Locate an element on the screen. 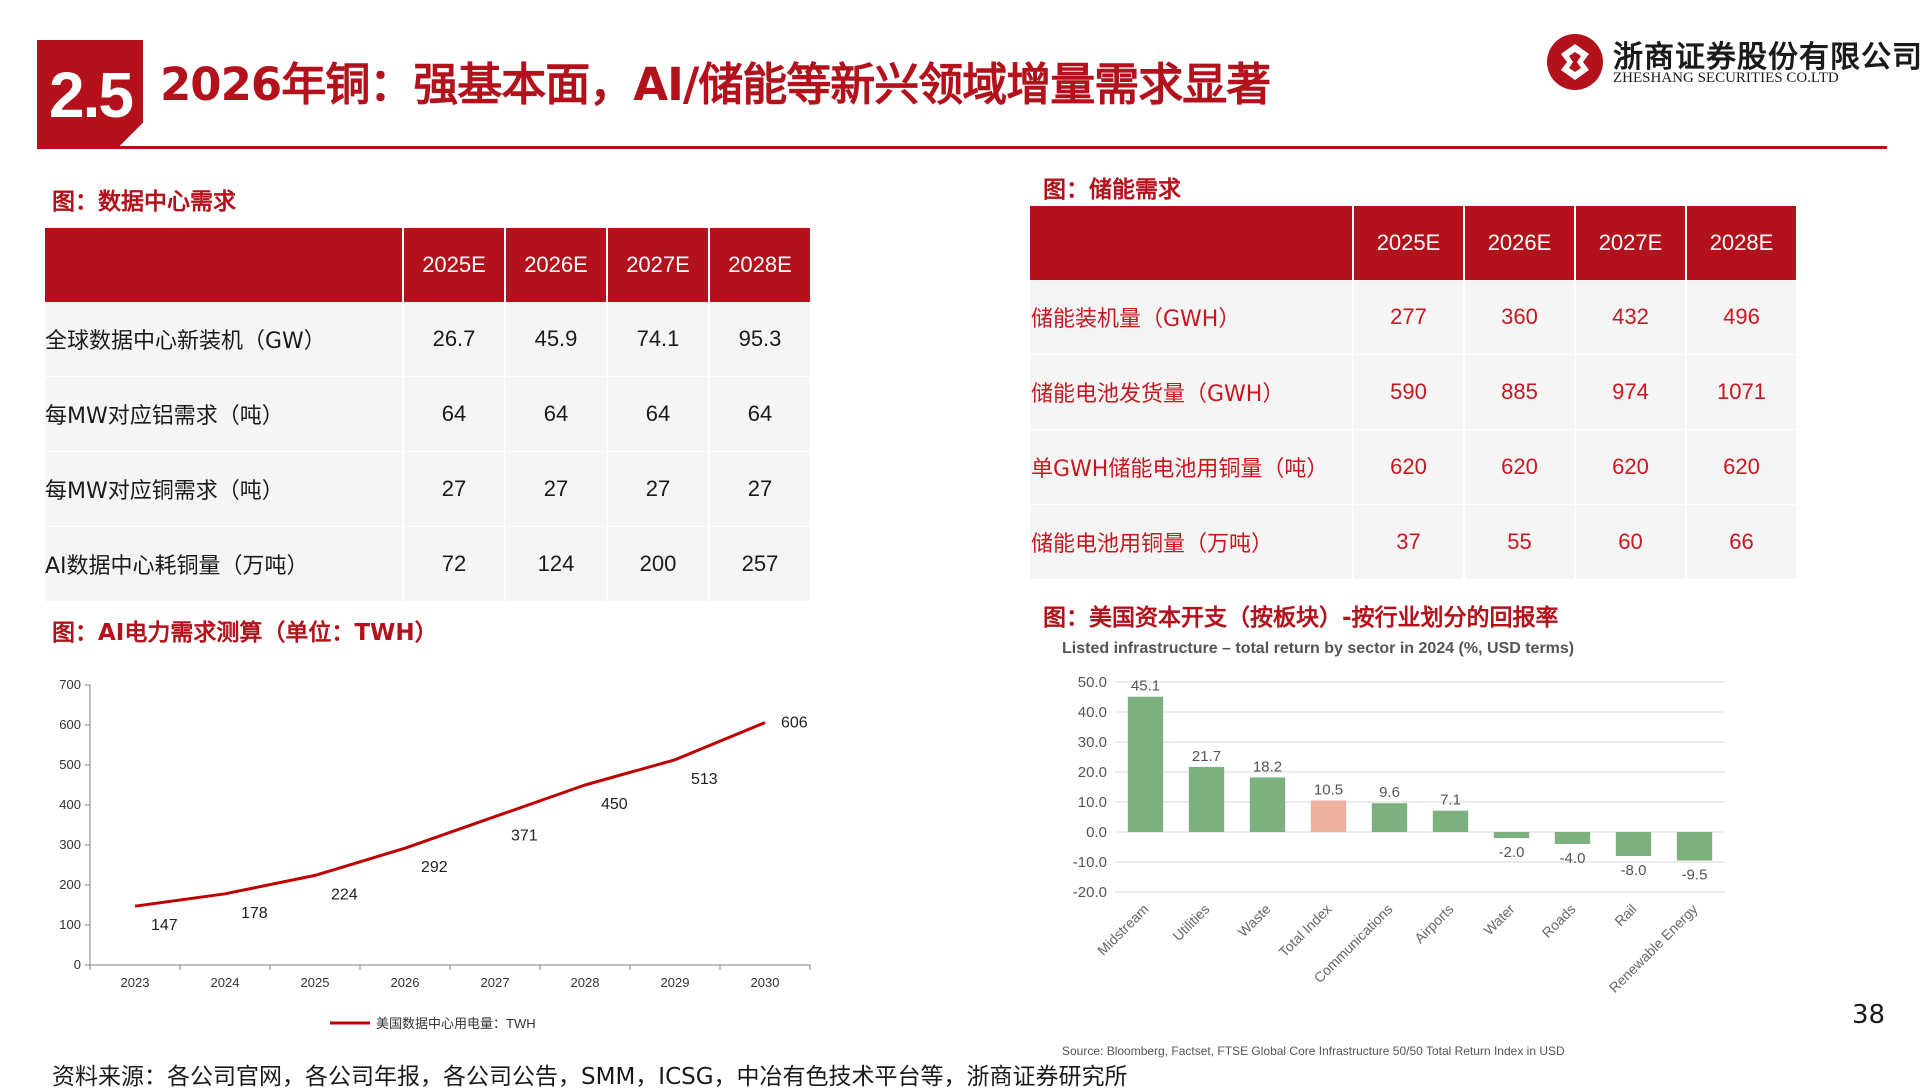 The image size is (1920, 1091). table-row: 每MW对应铜需求（吨） 27 27 27 27 is located at coordinates (427, 489).